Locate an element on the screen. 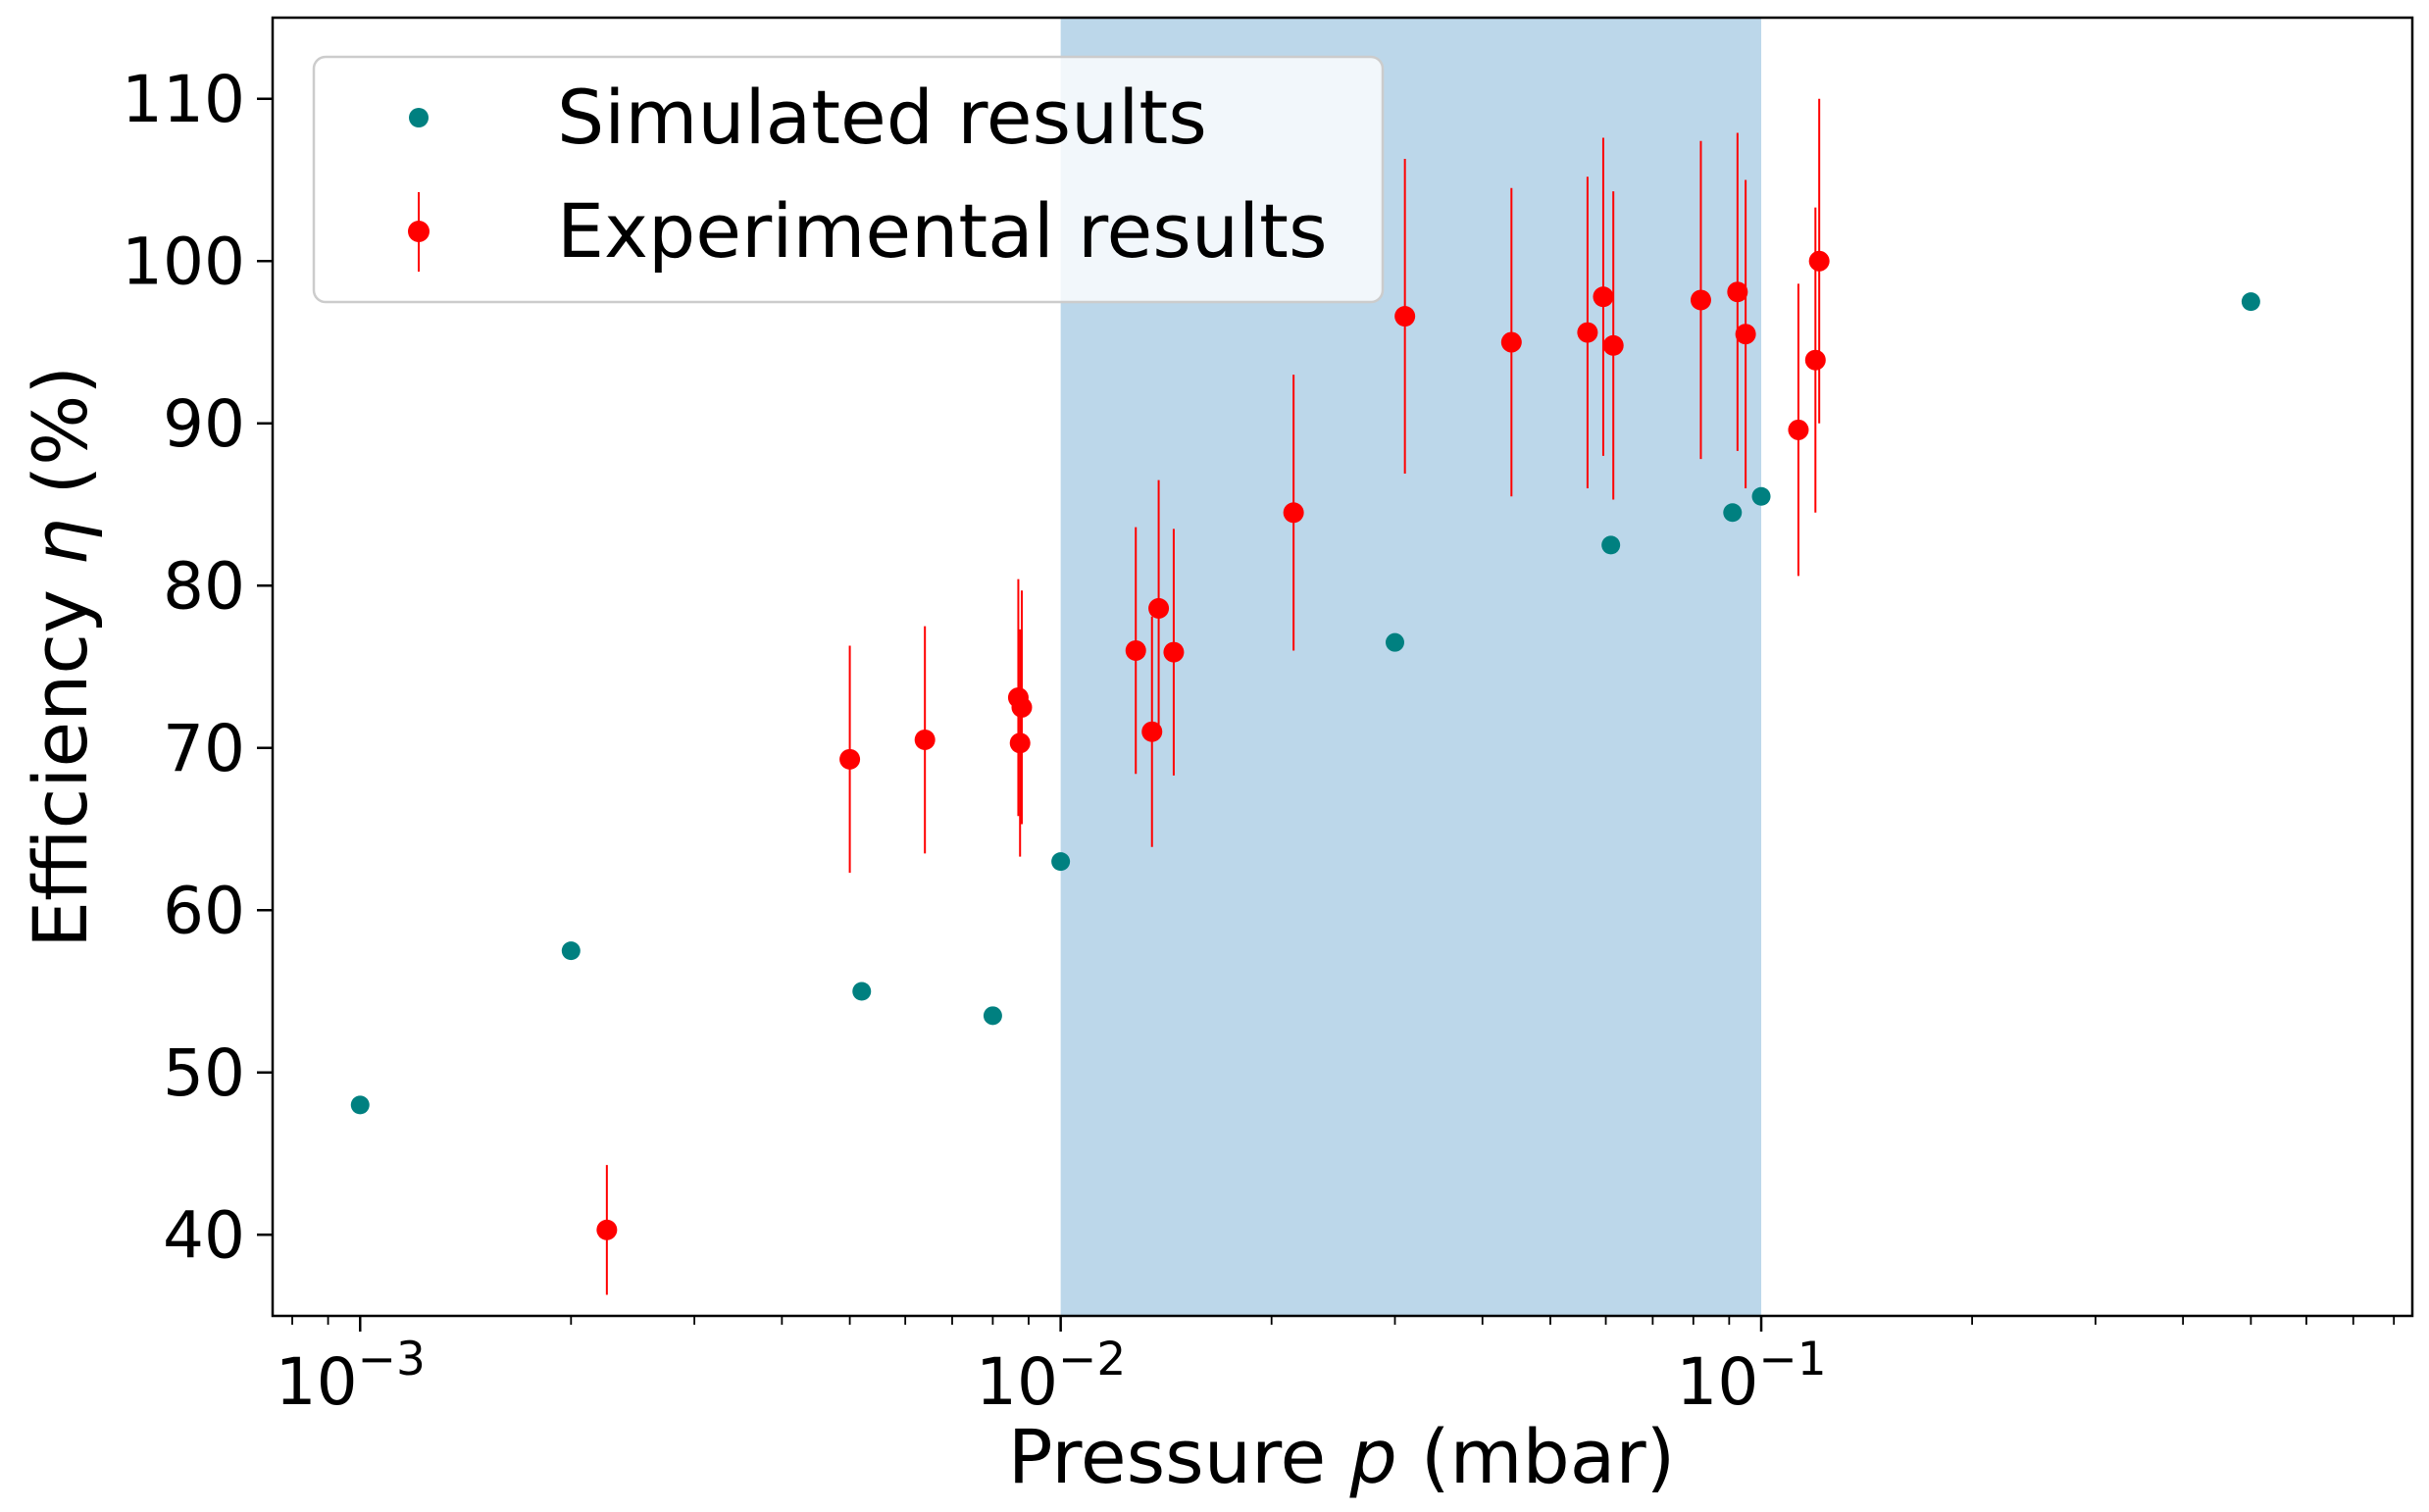  x-axis-label-prefix: Pressure is located at coordinates (1179, 1456).